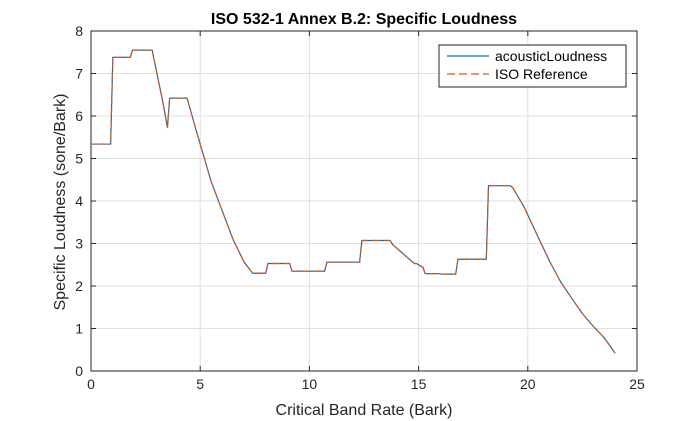 The height and width of the screenshot is (421, 700). What do you see at coordinates (528, 384) in the screenshot?
I see `x-tick-label: 20` at bounding box center [528, 384].